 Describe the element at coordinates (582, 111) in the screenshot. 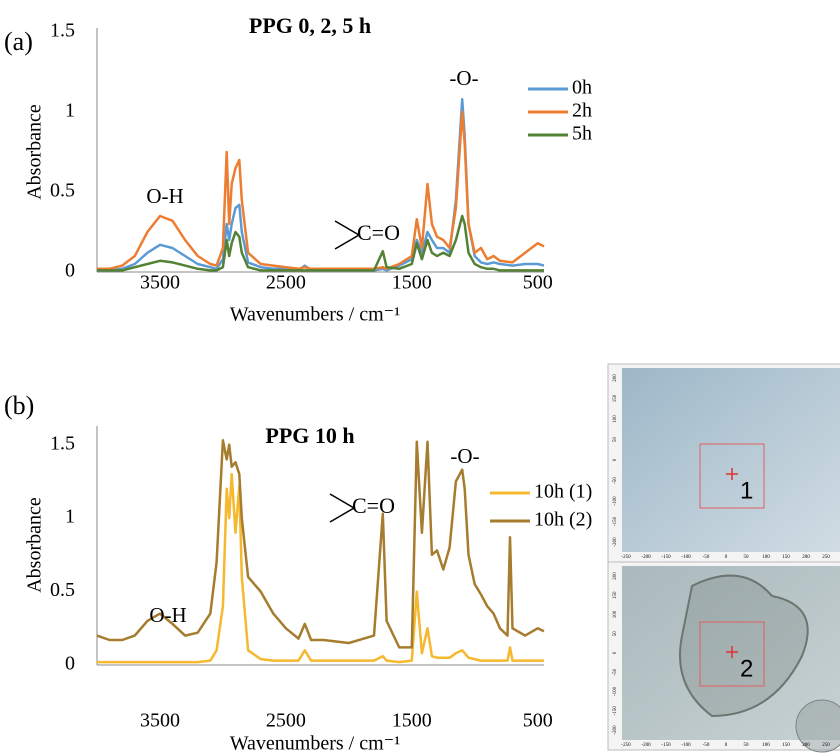

I see `legend-label: 2h` at that location.